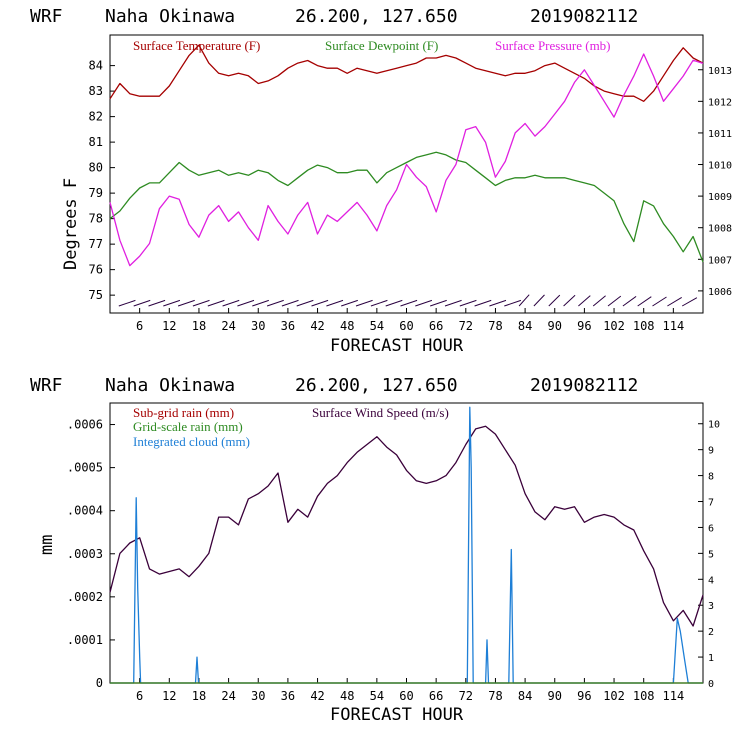 This screenshot has width=740, height=740. I want to click on right-tick-label: 8, so click(711, 477).